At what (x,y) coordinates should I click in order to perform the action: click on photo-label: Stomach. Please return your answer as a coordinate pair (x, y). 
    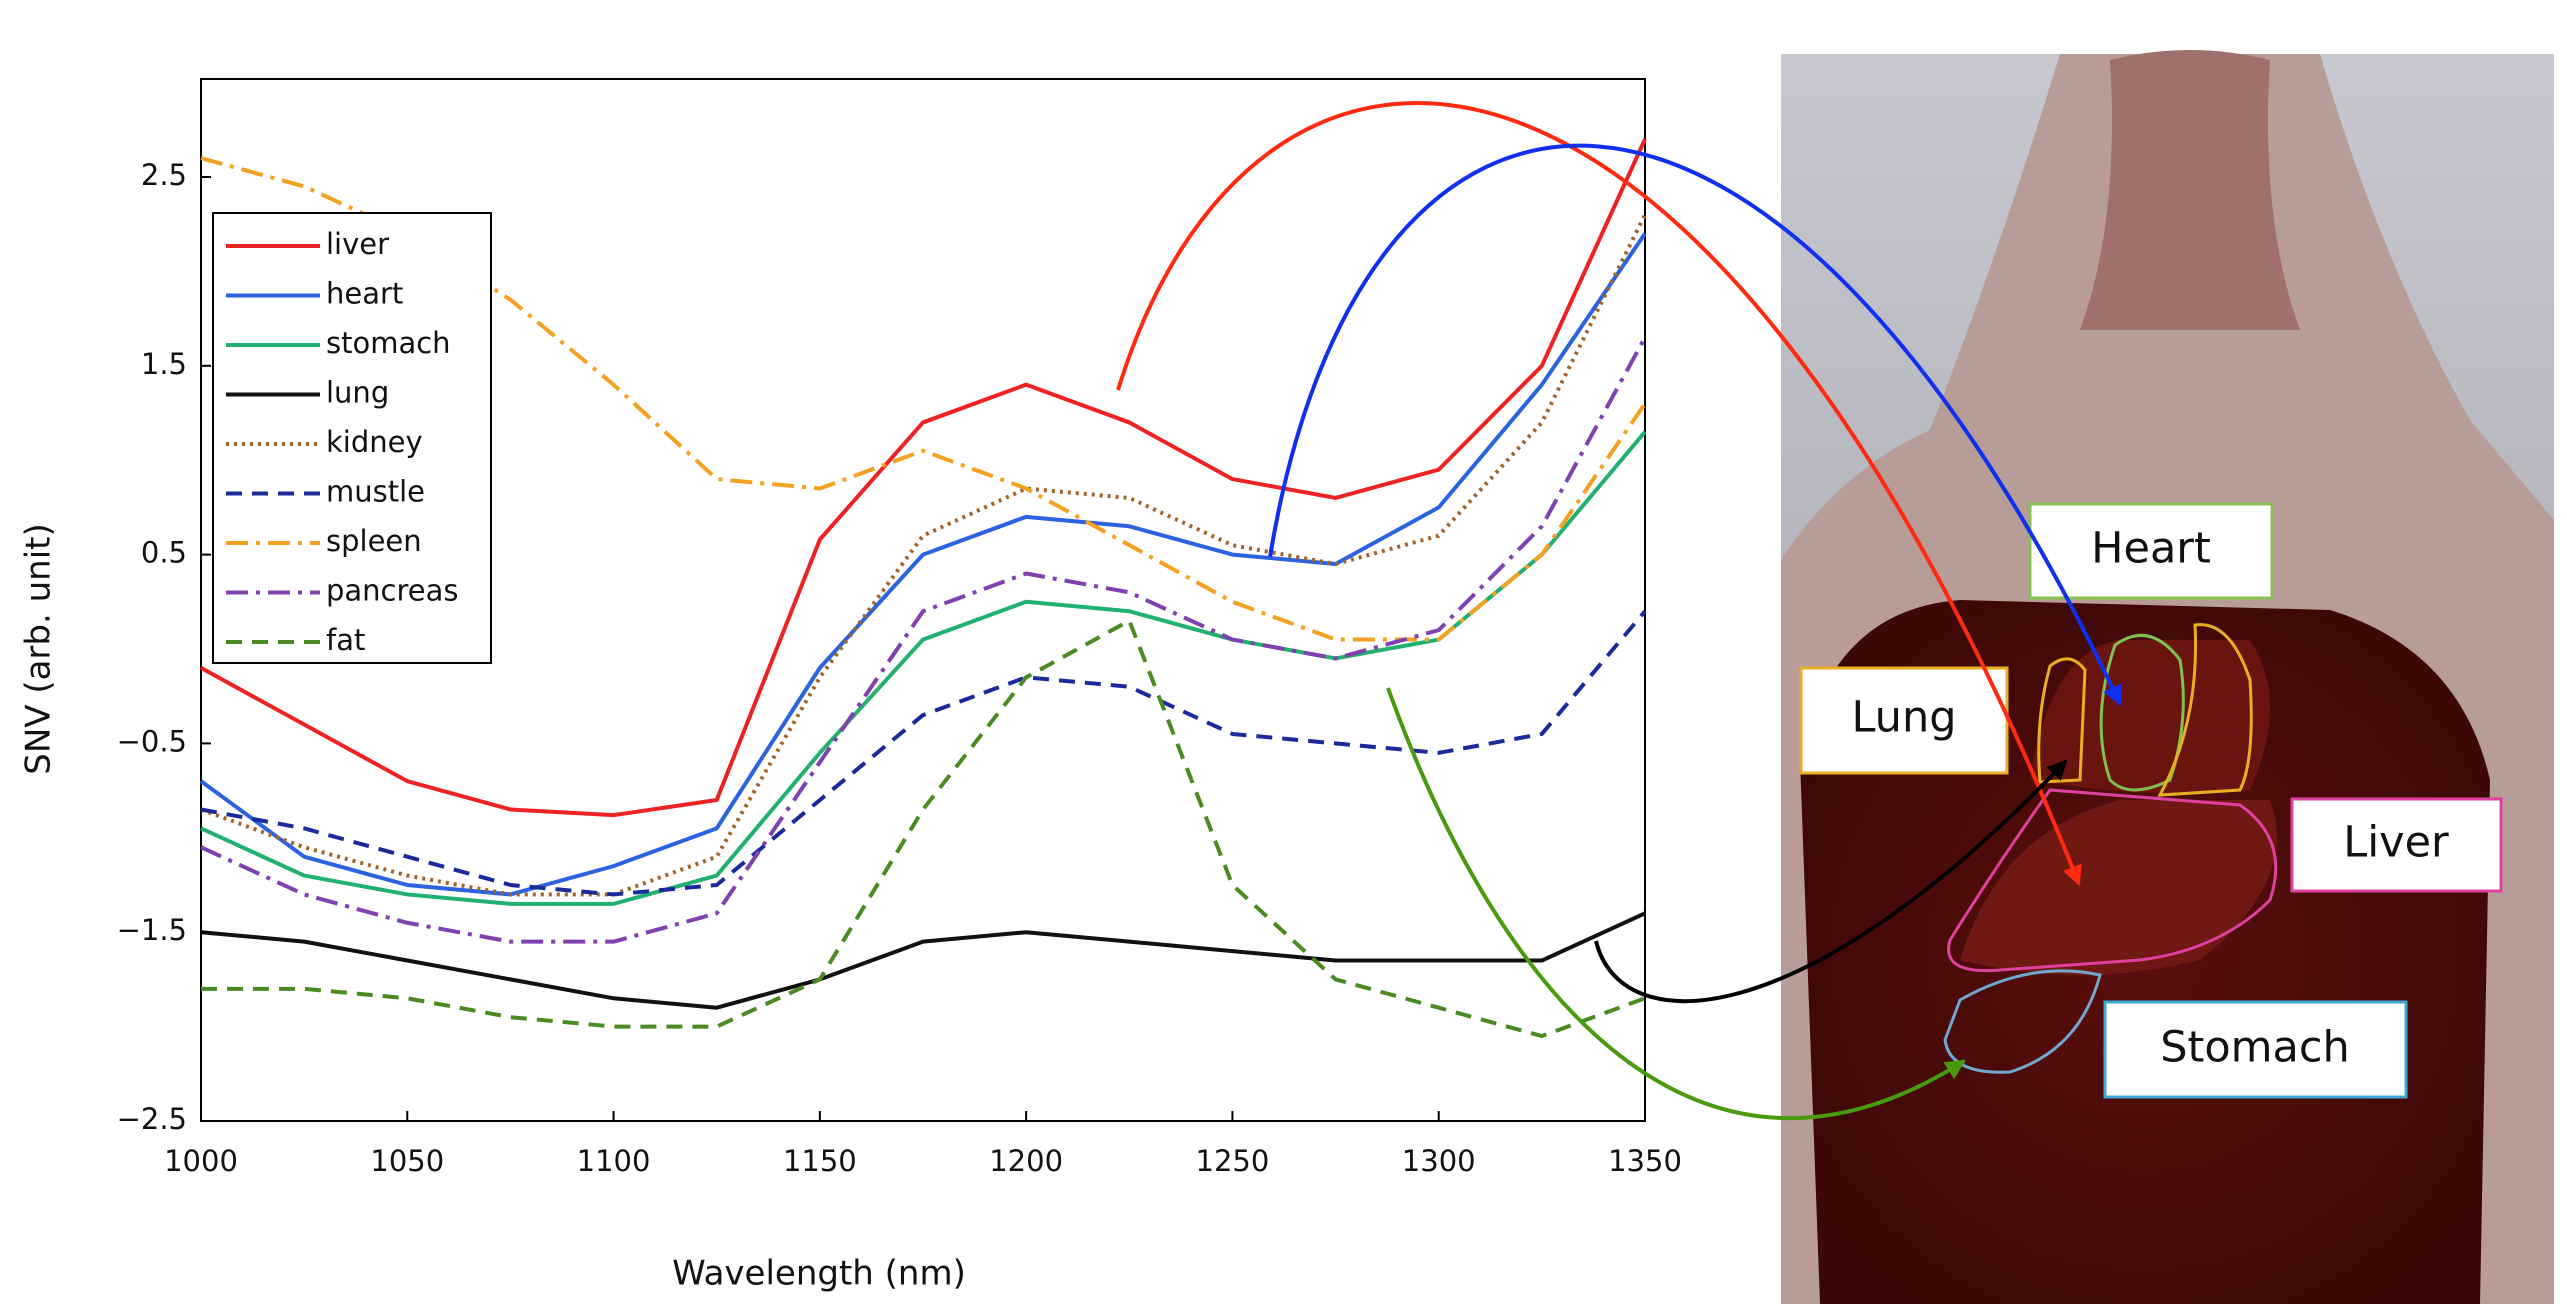
    Looking at the image, I should click on (2255, 1048).